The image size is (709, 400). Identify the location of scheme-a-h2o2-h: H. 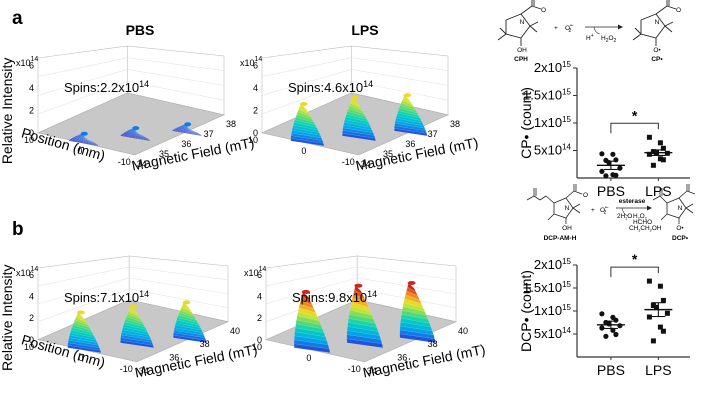
(603, 38).